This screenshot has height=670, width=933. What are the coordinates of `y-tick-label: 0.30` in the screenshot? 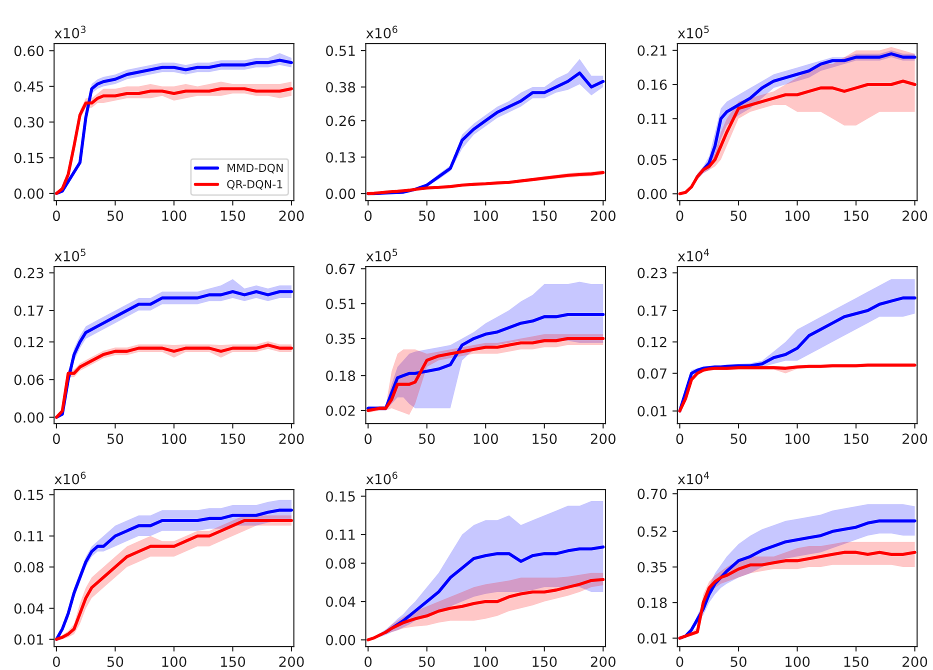 It's located at (29, 122).